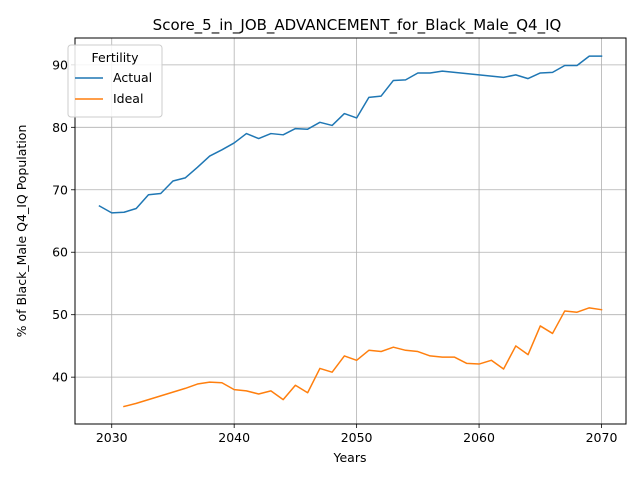 The image size is (640, 480). Describe the element at coordinates (21, 231) in the screenshot. I see `y-axis-label: % of Black_Male Q4_IQ Population` at that location.